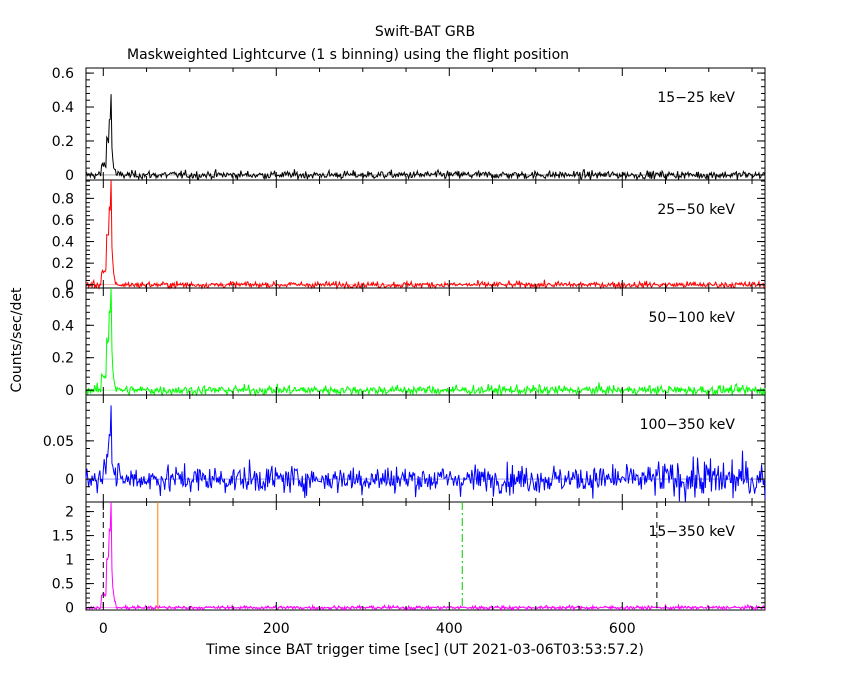 The height and width of the screenshot is (680, 850). What do you see at coordinates (17, 339) in the screenshot?
I see `y-axis-label: Counts/sec/det` at bounding box center [17, 339].